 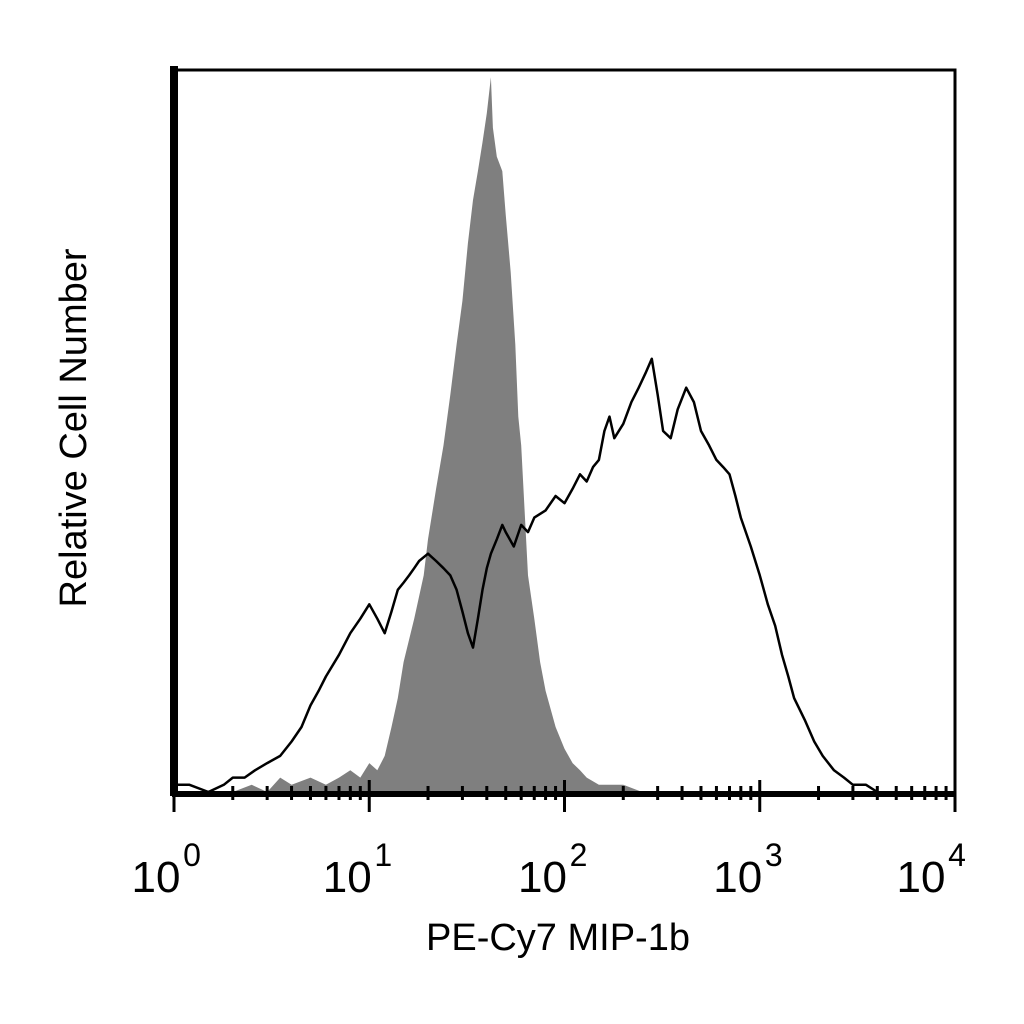 I want to click on x-tick-exponent: 1, so click(x=383, y=855).